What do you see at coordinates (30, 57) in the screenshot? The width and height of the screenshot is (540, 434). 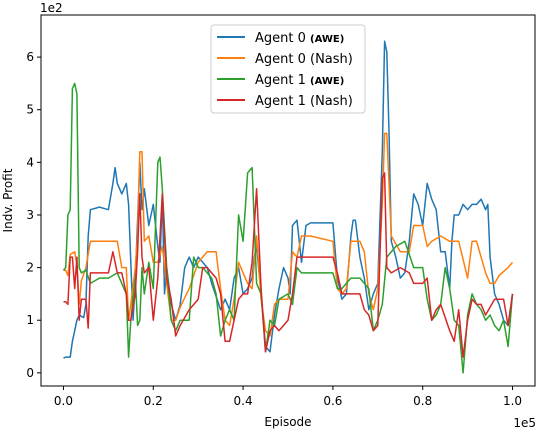 I see `y-tick-label: 6` at bounding box center [30, 57].